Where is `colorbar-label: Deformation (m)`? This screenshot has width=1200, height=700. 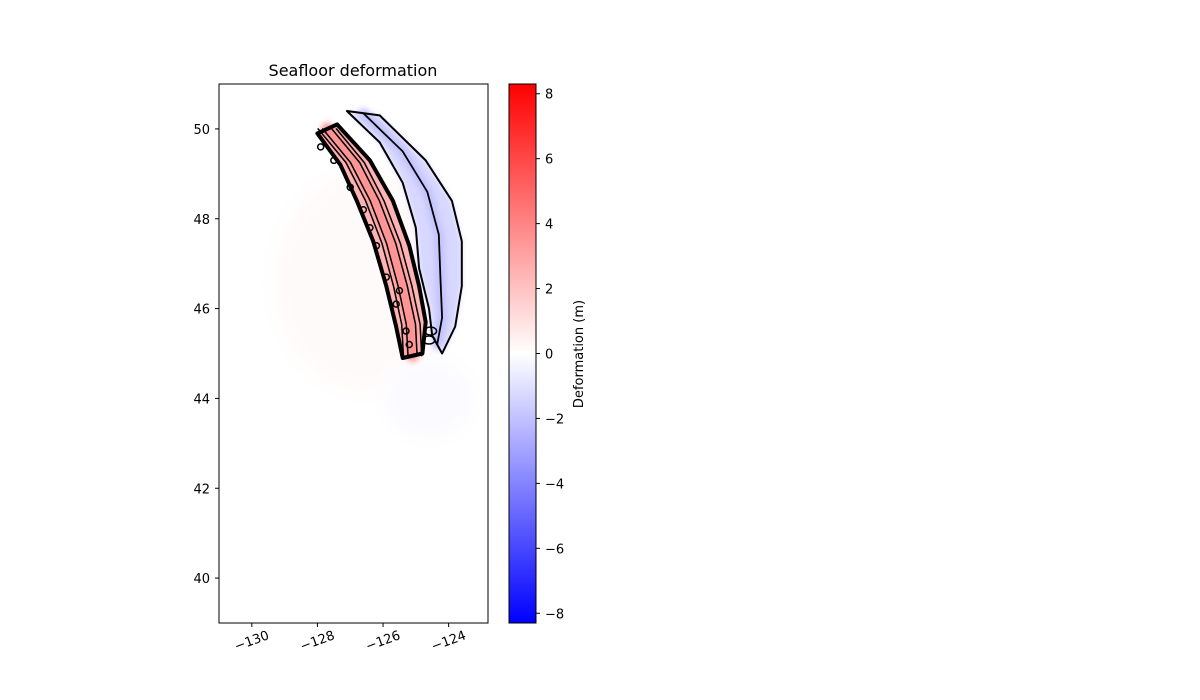
colorbar-label: Deformation (m) is located at coordinates (579, 354).